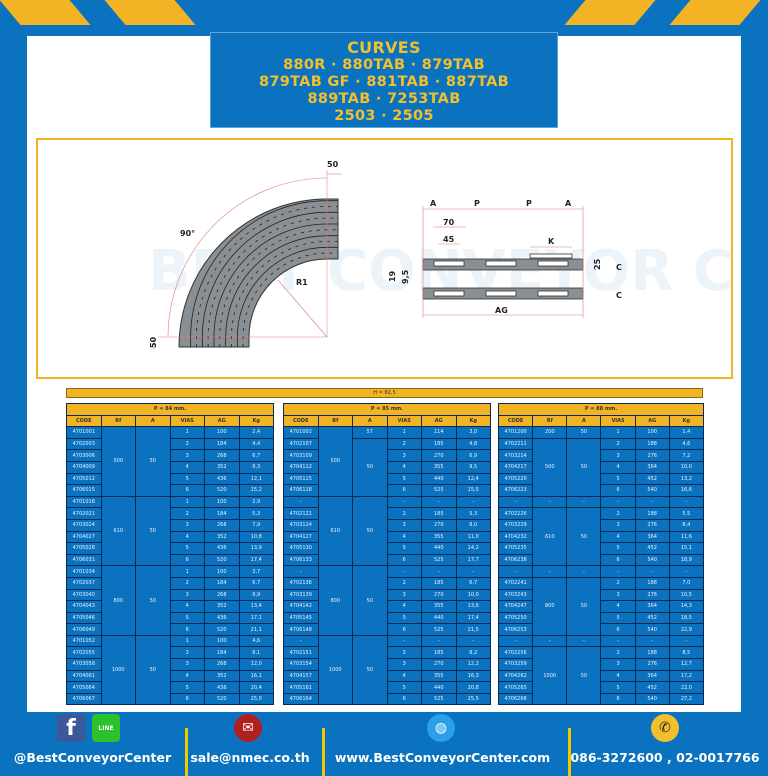  I want to click on phone-number: 086-3272600 , 02-0017766, so click(665, 757).